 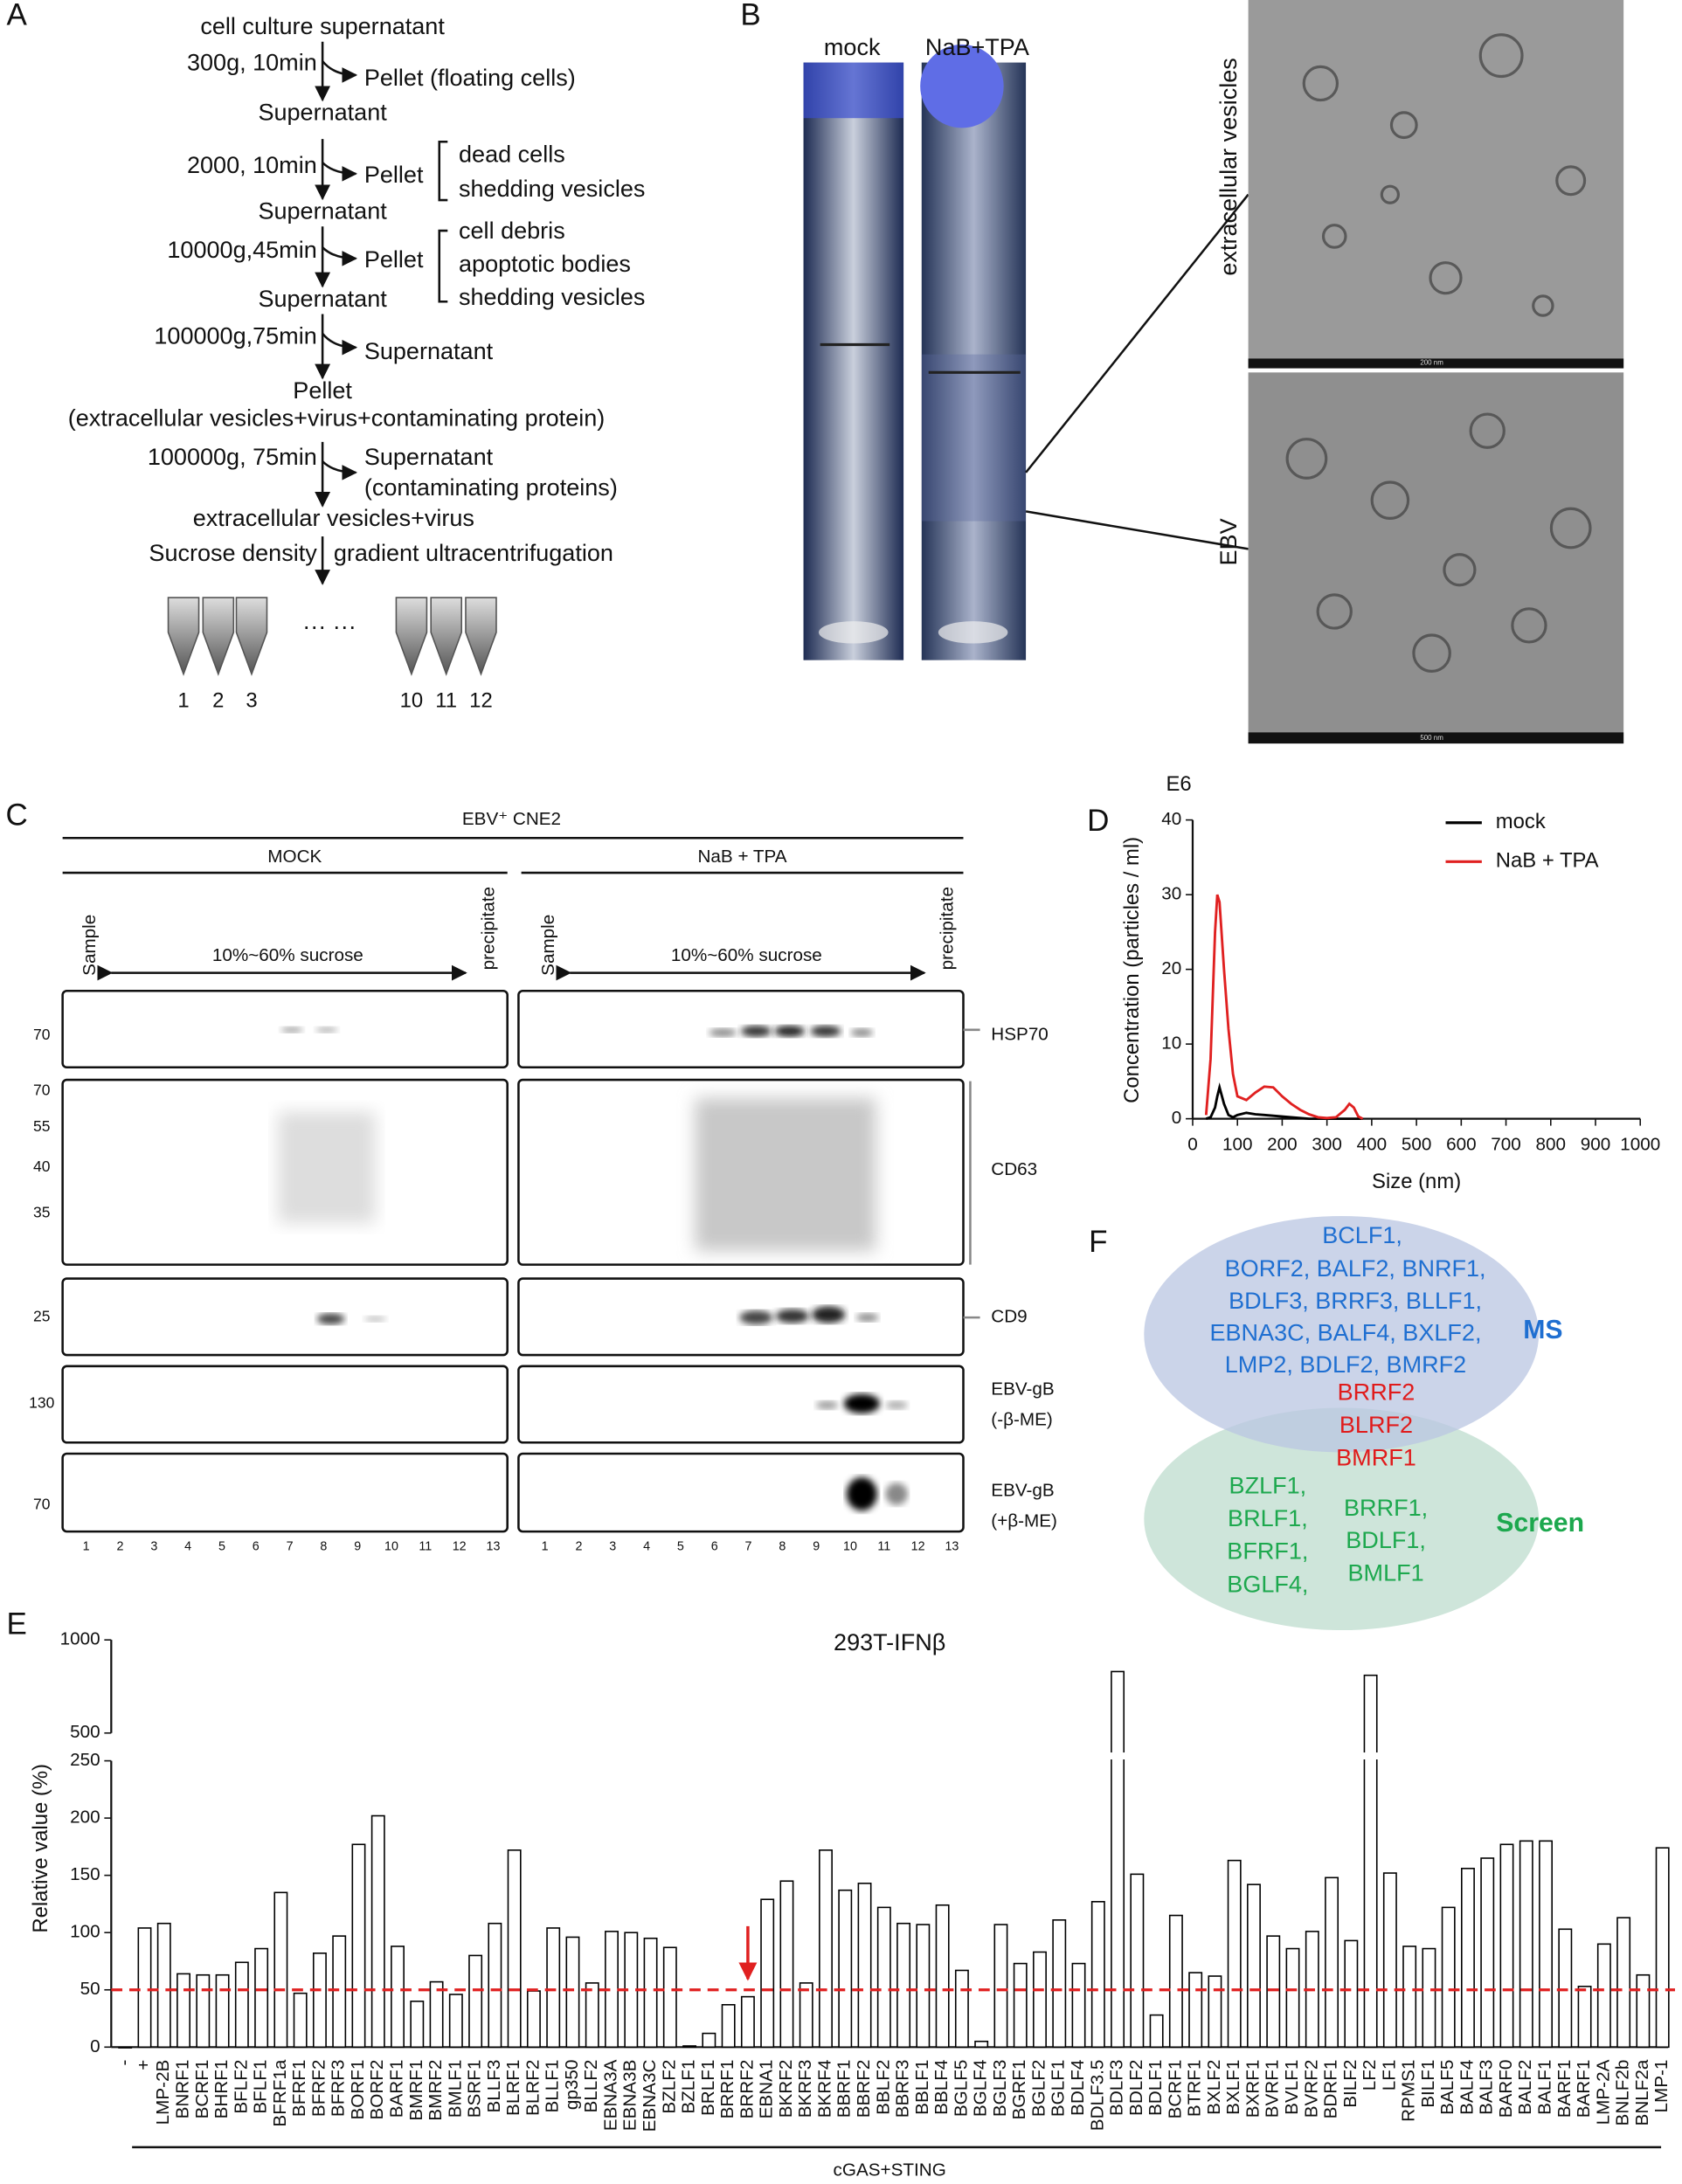 What do you see at coordinates (17, 815) in the screenshot?
I see `panel-label: C` at bounding box center [17, 815].